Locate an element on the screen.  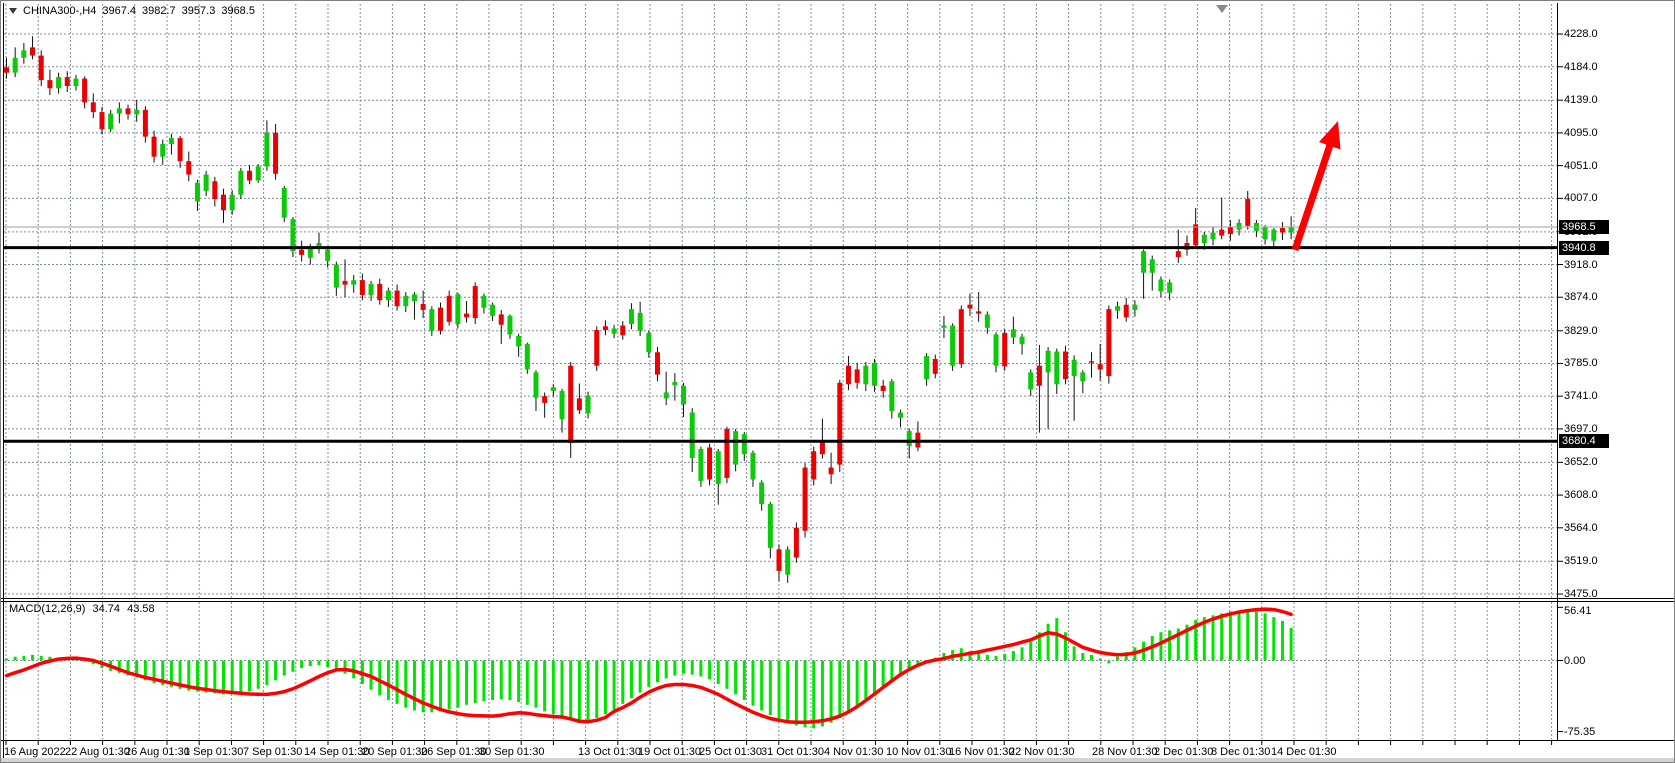
date-label: 25 Oct 01:30 is located at coordinates (730, 752).